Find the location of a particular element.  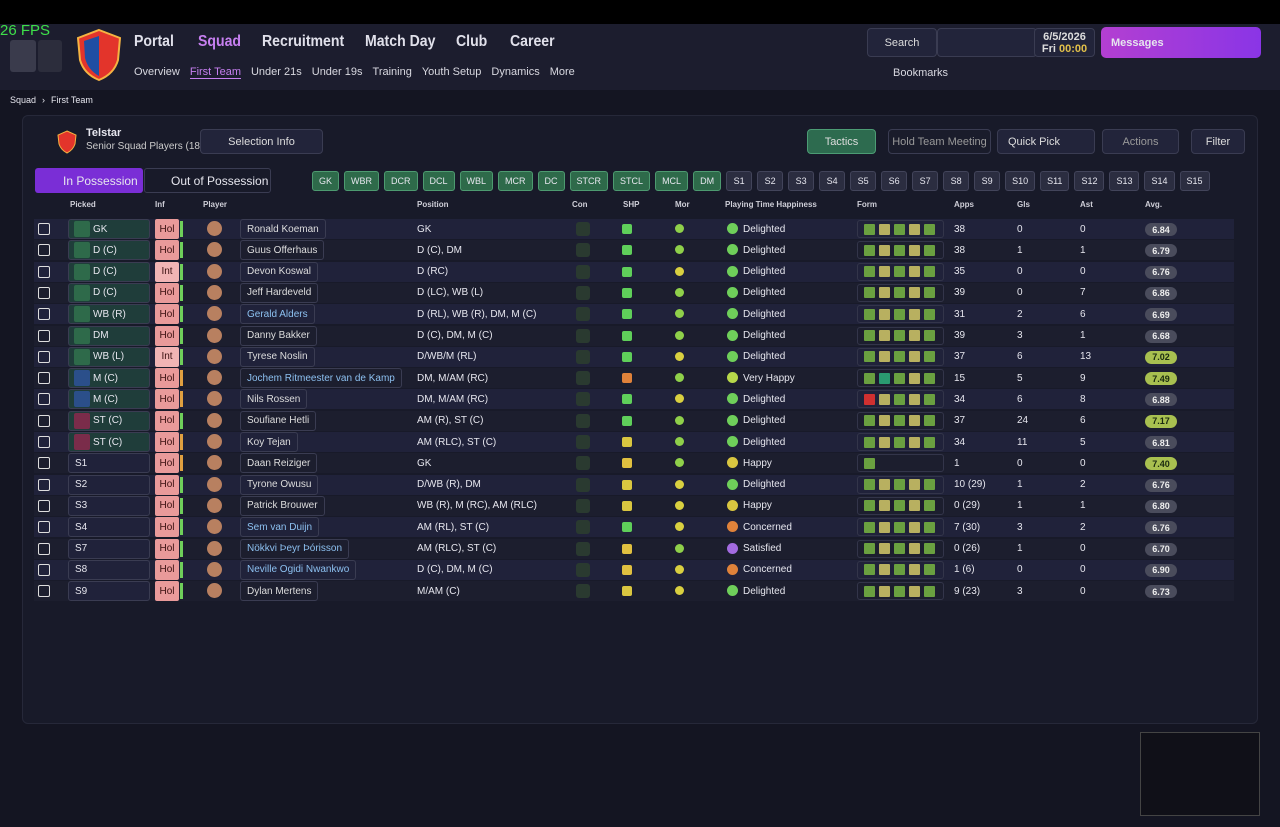

position-button: S11 is located at coordinates (1055, 181).